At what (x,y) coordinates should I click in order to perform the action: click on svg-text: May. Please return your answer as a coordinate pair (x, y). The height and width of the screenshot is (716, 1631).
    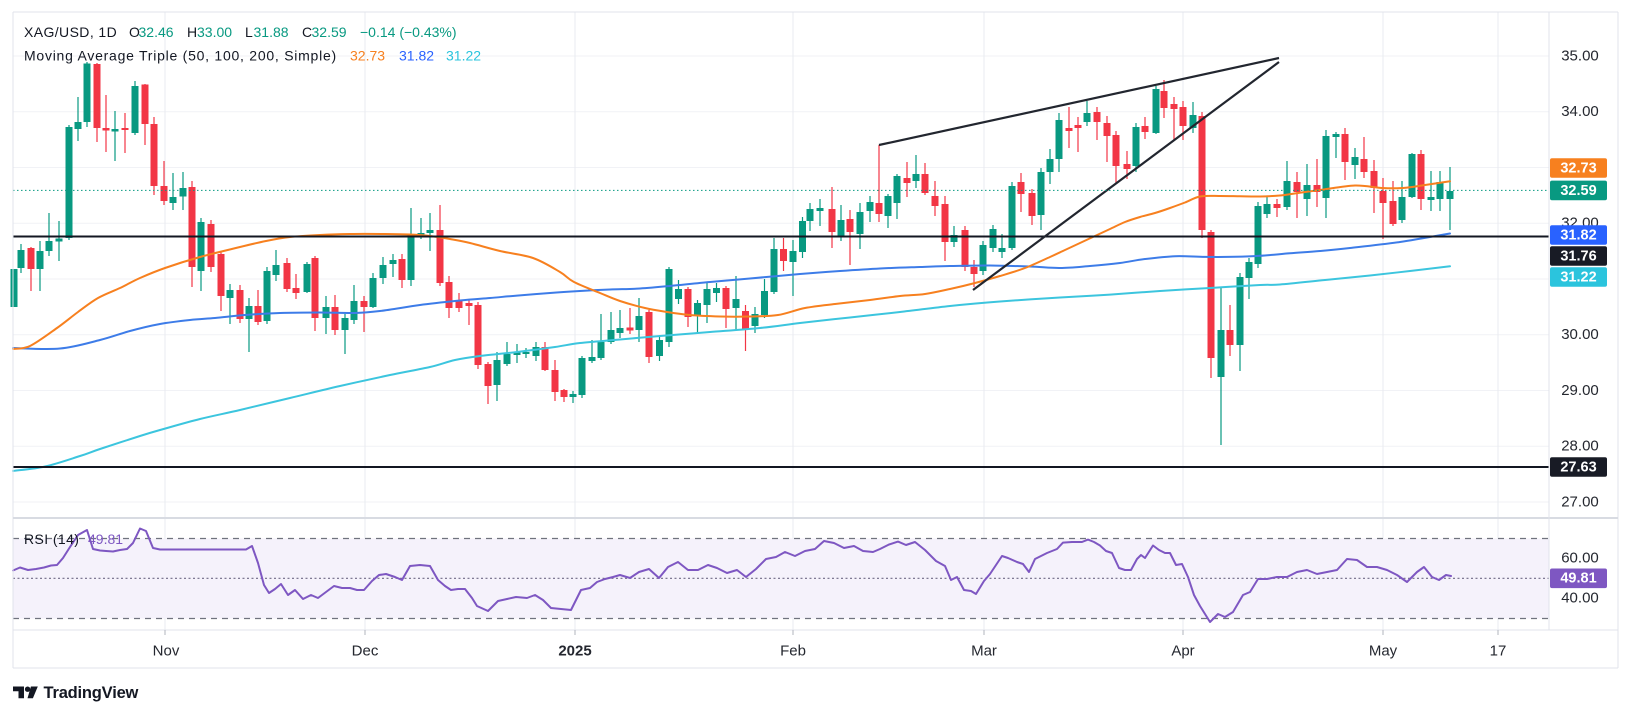
    Looking at the image, I should click on (1383, 651).